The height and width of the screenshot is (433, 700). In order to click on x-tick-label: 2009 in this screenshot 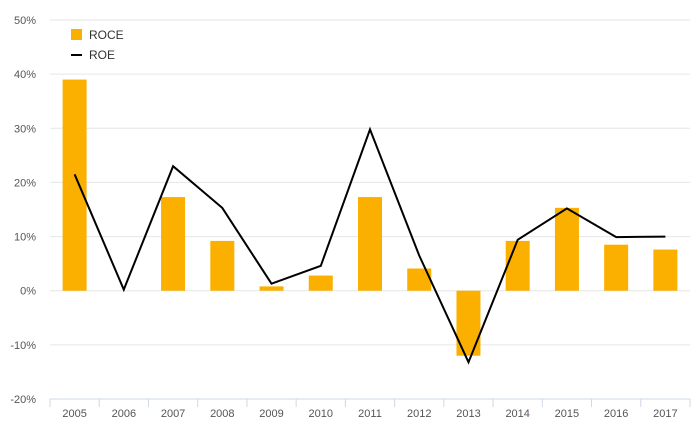, I will do `click(271, 414)`.